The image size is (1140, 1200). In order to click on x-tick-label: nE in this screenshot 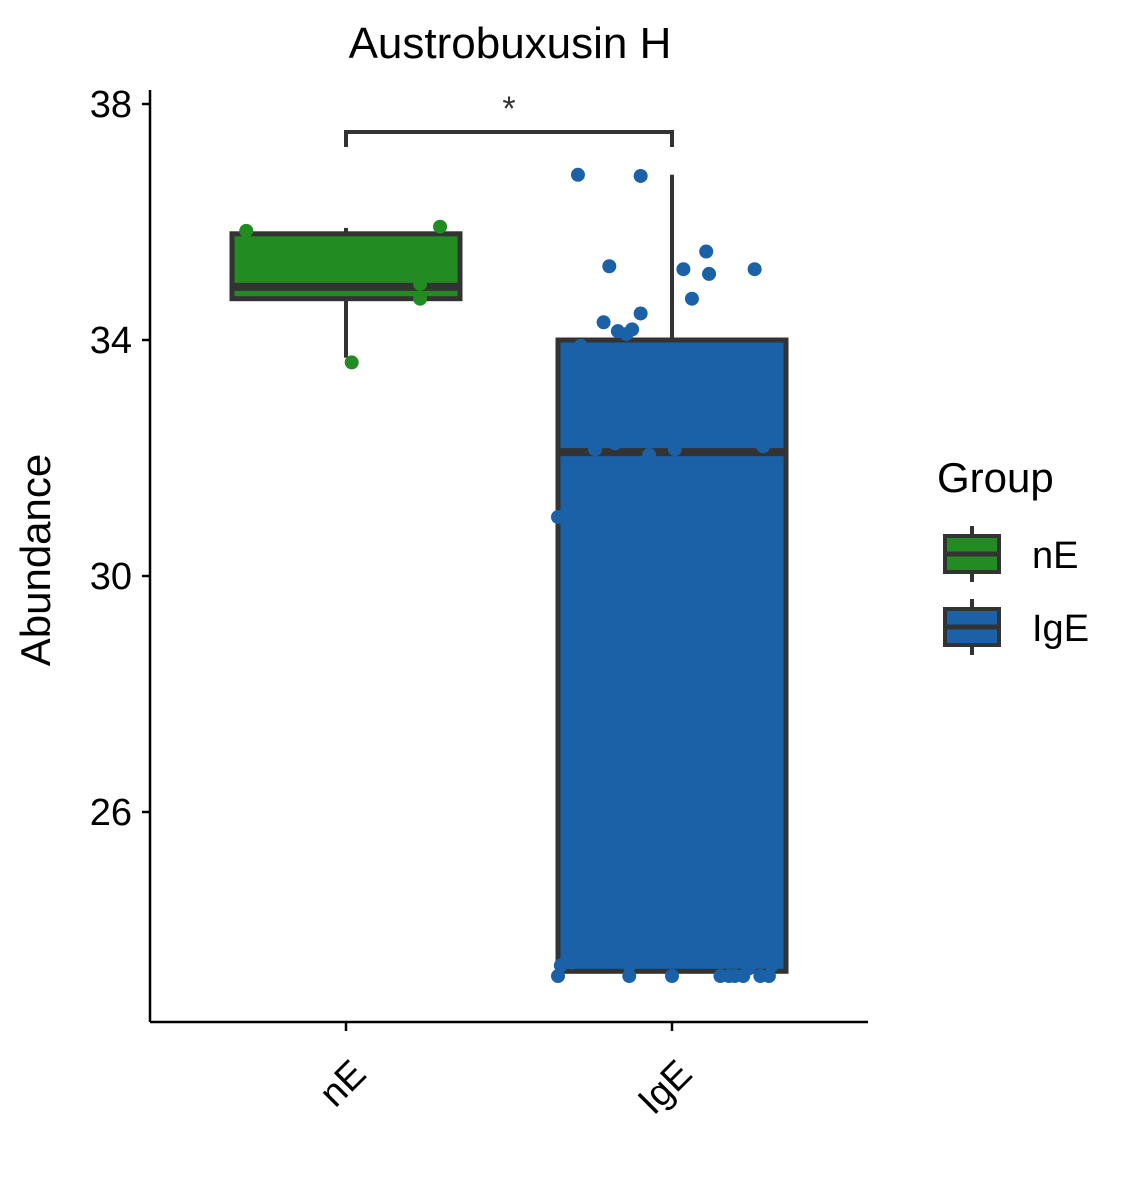, I will do `click(343, 1084)`.